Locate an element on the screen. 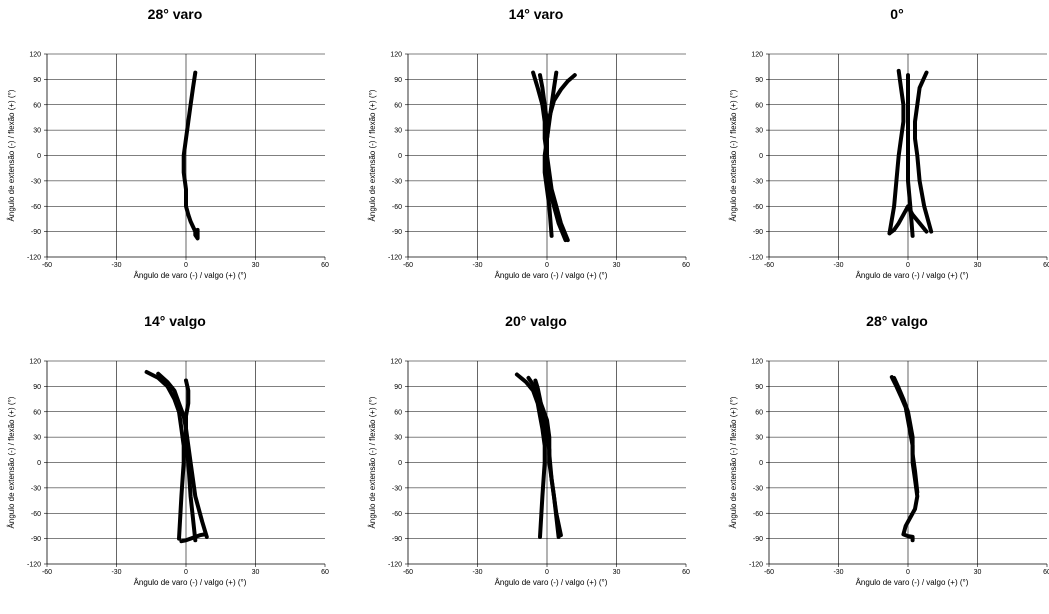 Image resolution: width=1049 pixels, height=614 pixels. chart-title: 28° valgo is located at coordinates (897, 321).